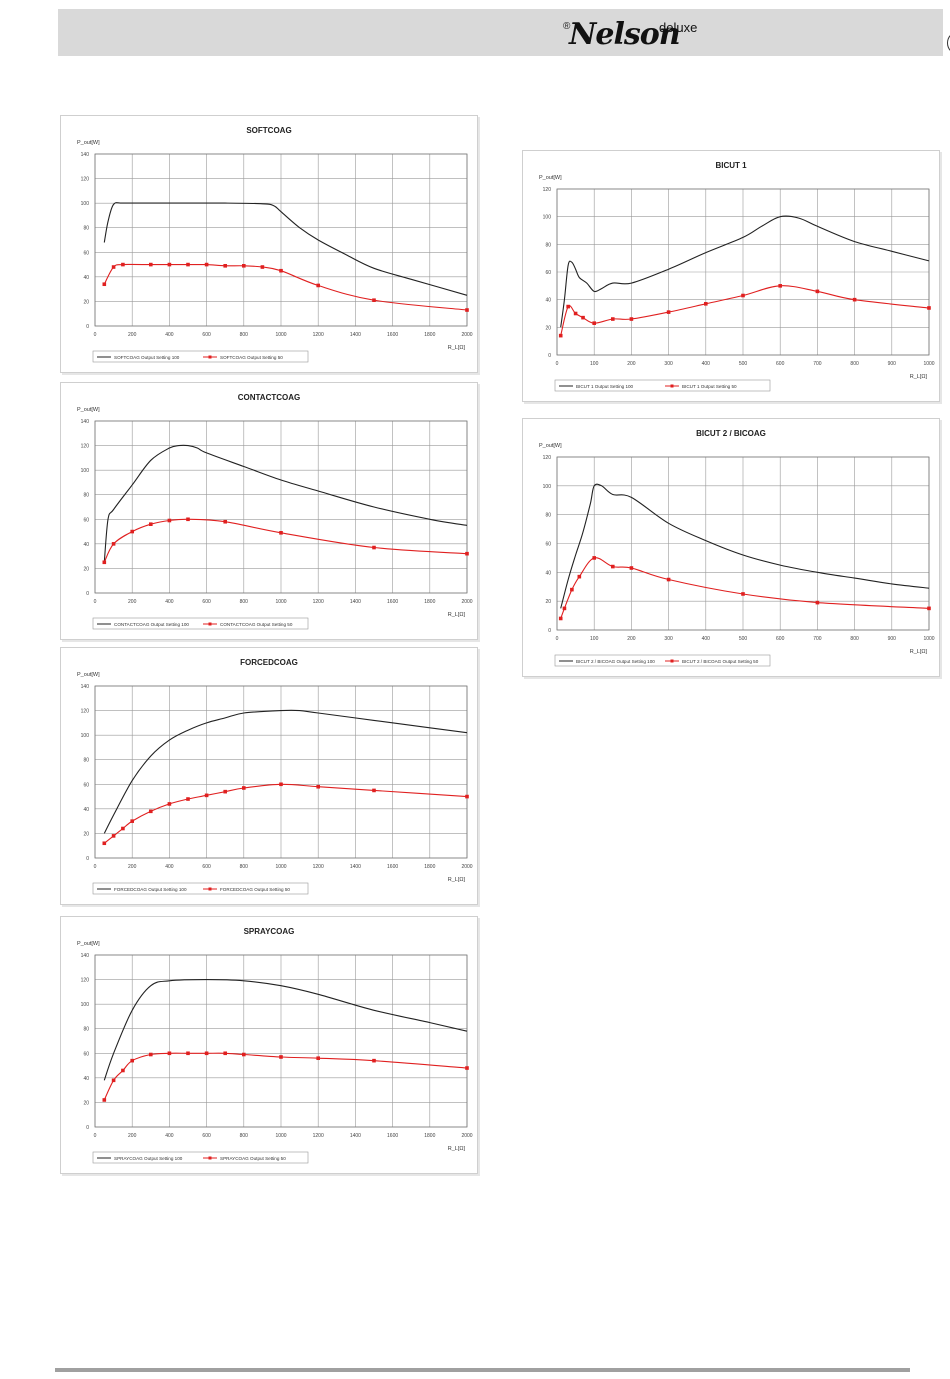 The width and height of the screenshot is (950, 1379). I want to click on legend-entry: BICUT 2 / BICOAG Output Setting 100, so click(615, 661).